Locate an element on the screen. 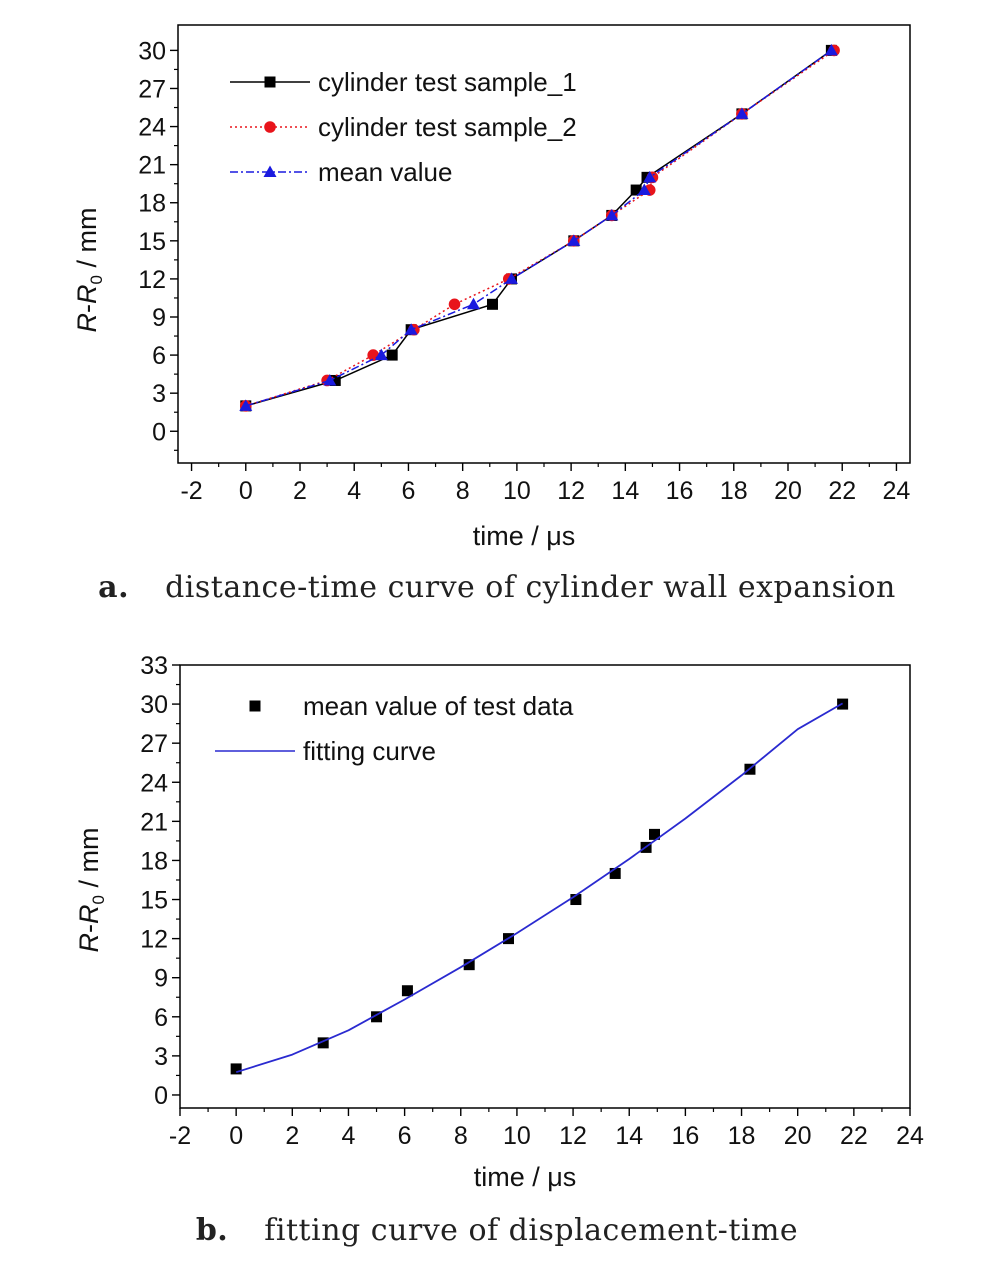 The width and height of the screenshot is (994, 1273). chart-a-legend-label-3: mean value is located at coordinates (385, 172).